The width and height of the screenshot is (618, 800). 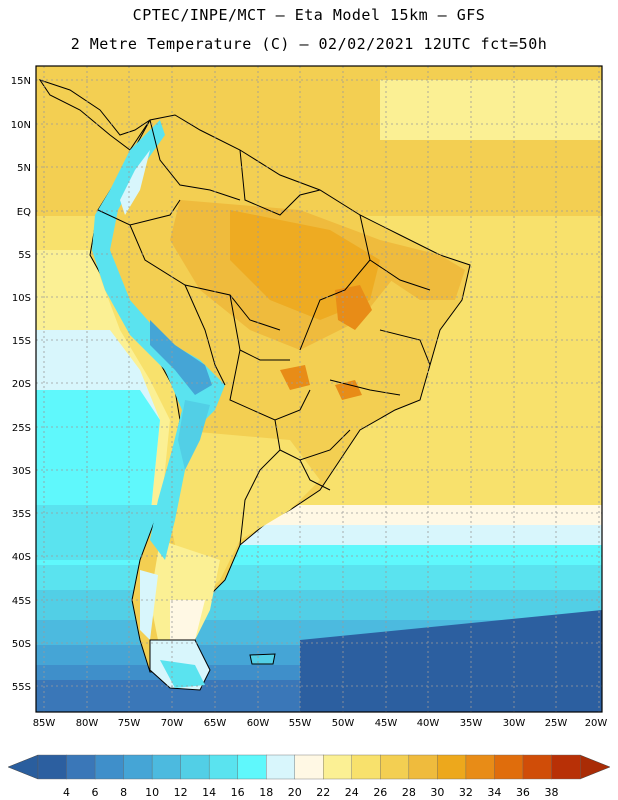 What do you see at coordinates (386, 723) in the screenshot?
I see `lon-label: 45W` at bounding box center [386, 723].